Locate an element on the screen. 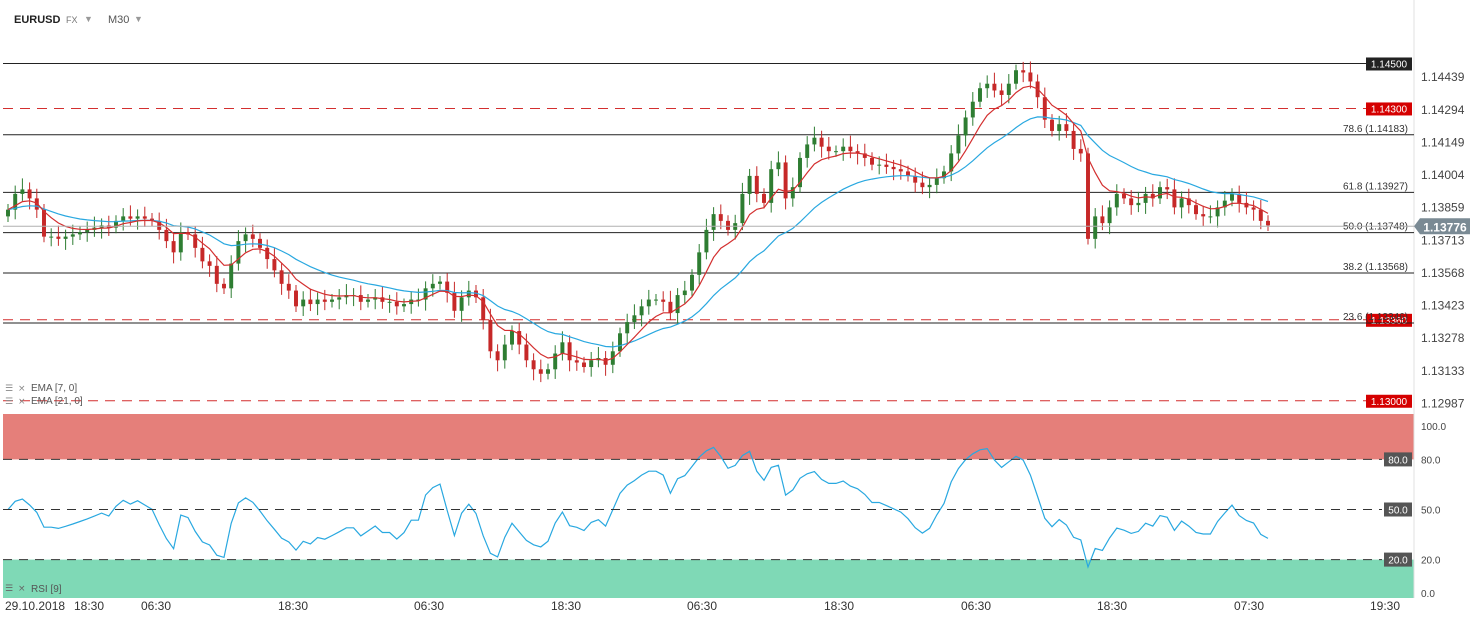 The image size is (1482, 622). fib-level-label: 78.6 (1.14183) is located at coordinates (1375, 129).